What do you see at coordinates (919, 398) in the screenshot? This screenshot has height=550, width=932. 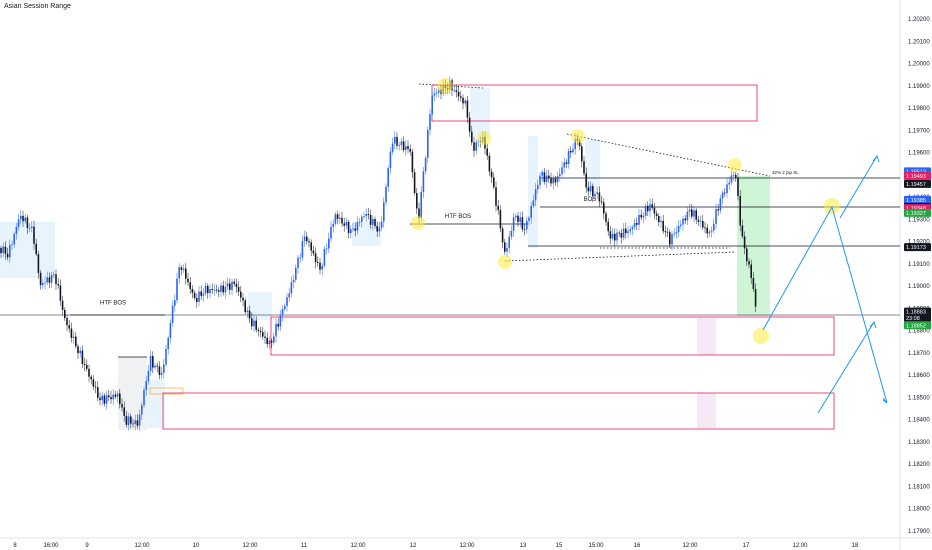 I see `y-tick-label: 1.18500` at bounding box center [919, 398].